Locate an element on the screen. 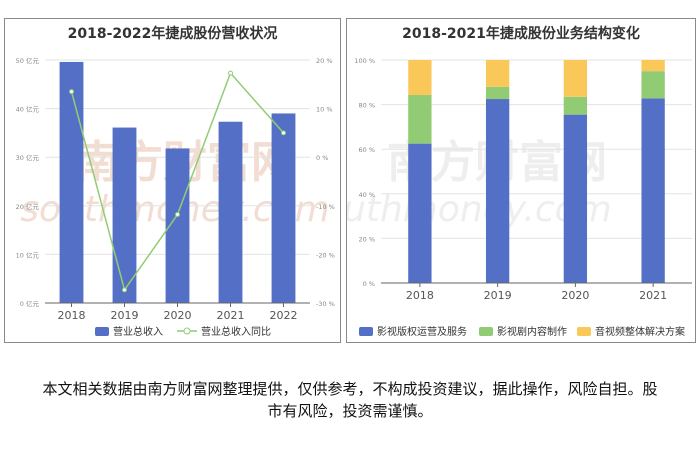  legend-label-yoy: 营业总收入同比 is located at coordinates (236, 331).